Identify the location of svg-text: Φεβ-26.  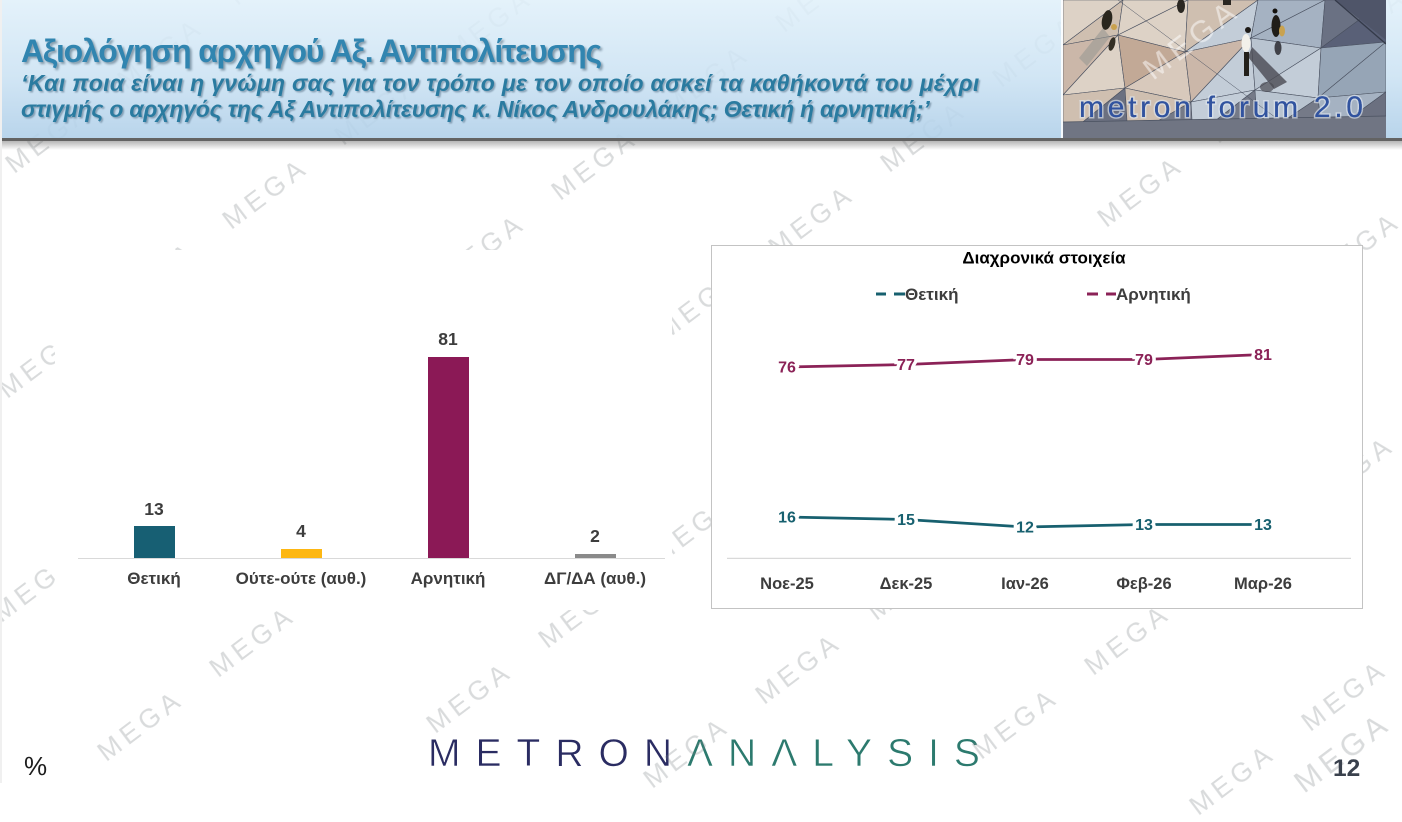
(1143, 584).